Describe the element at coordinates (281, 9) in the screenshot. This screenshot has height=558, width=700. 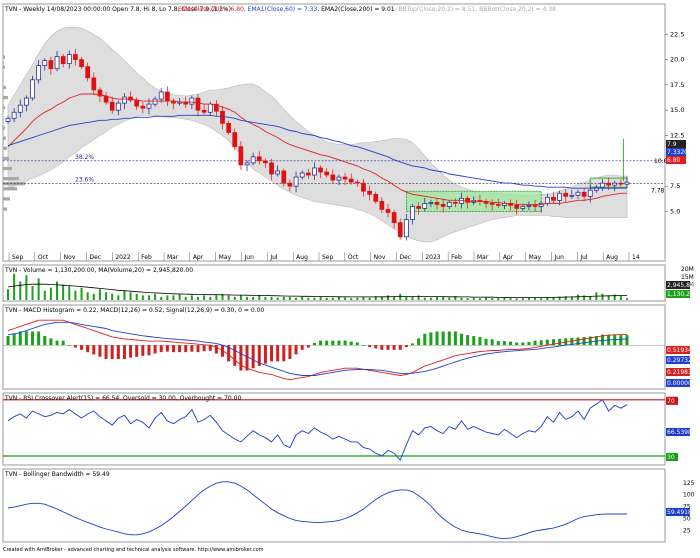
I see `legend-entry: , EMA1(Close,60) = 7.33` at that location.